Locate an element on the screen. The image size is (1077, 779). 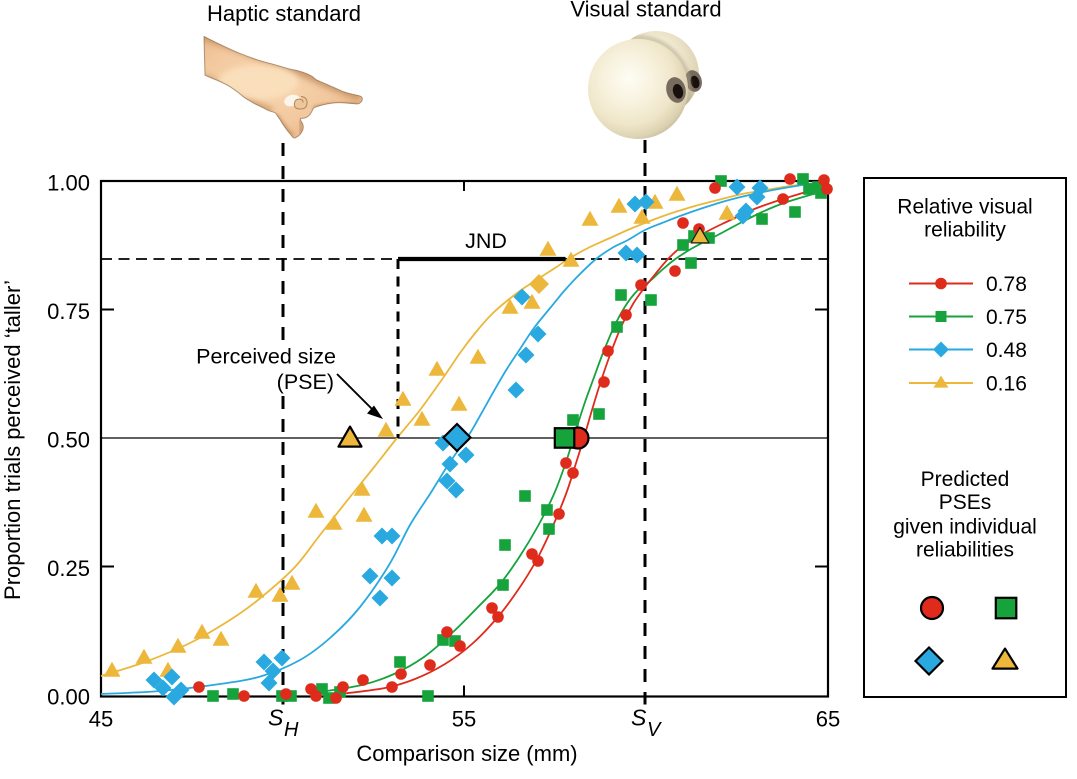
svg-text: 45 is located at coordinates (101, 719).